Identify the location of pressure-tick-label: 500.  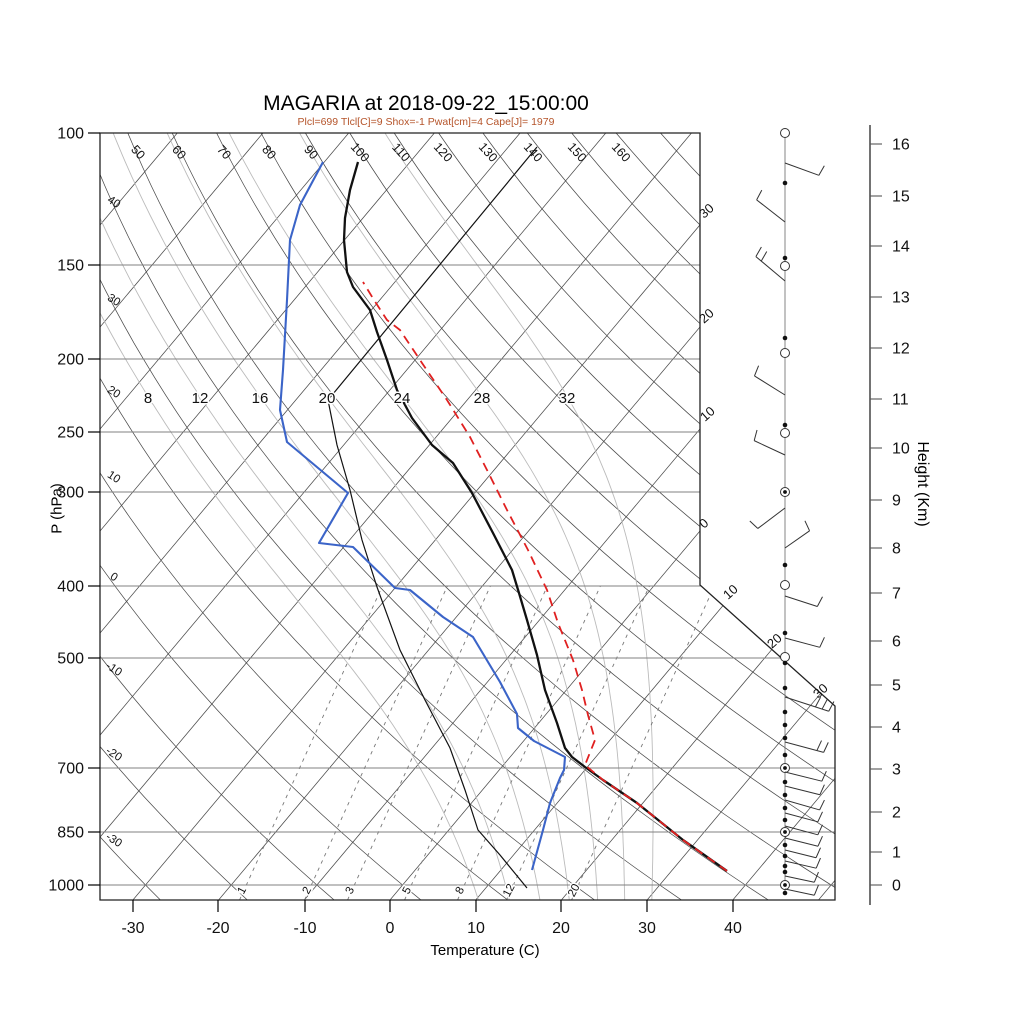
(70, 659).